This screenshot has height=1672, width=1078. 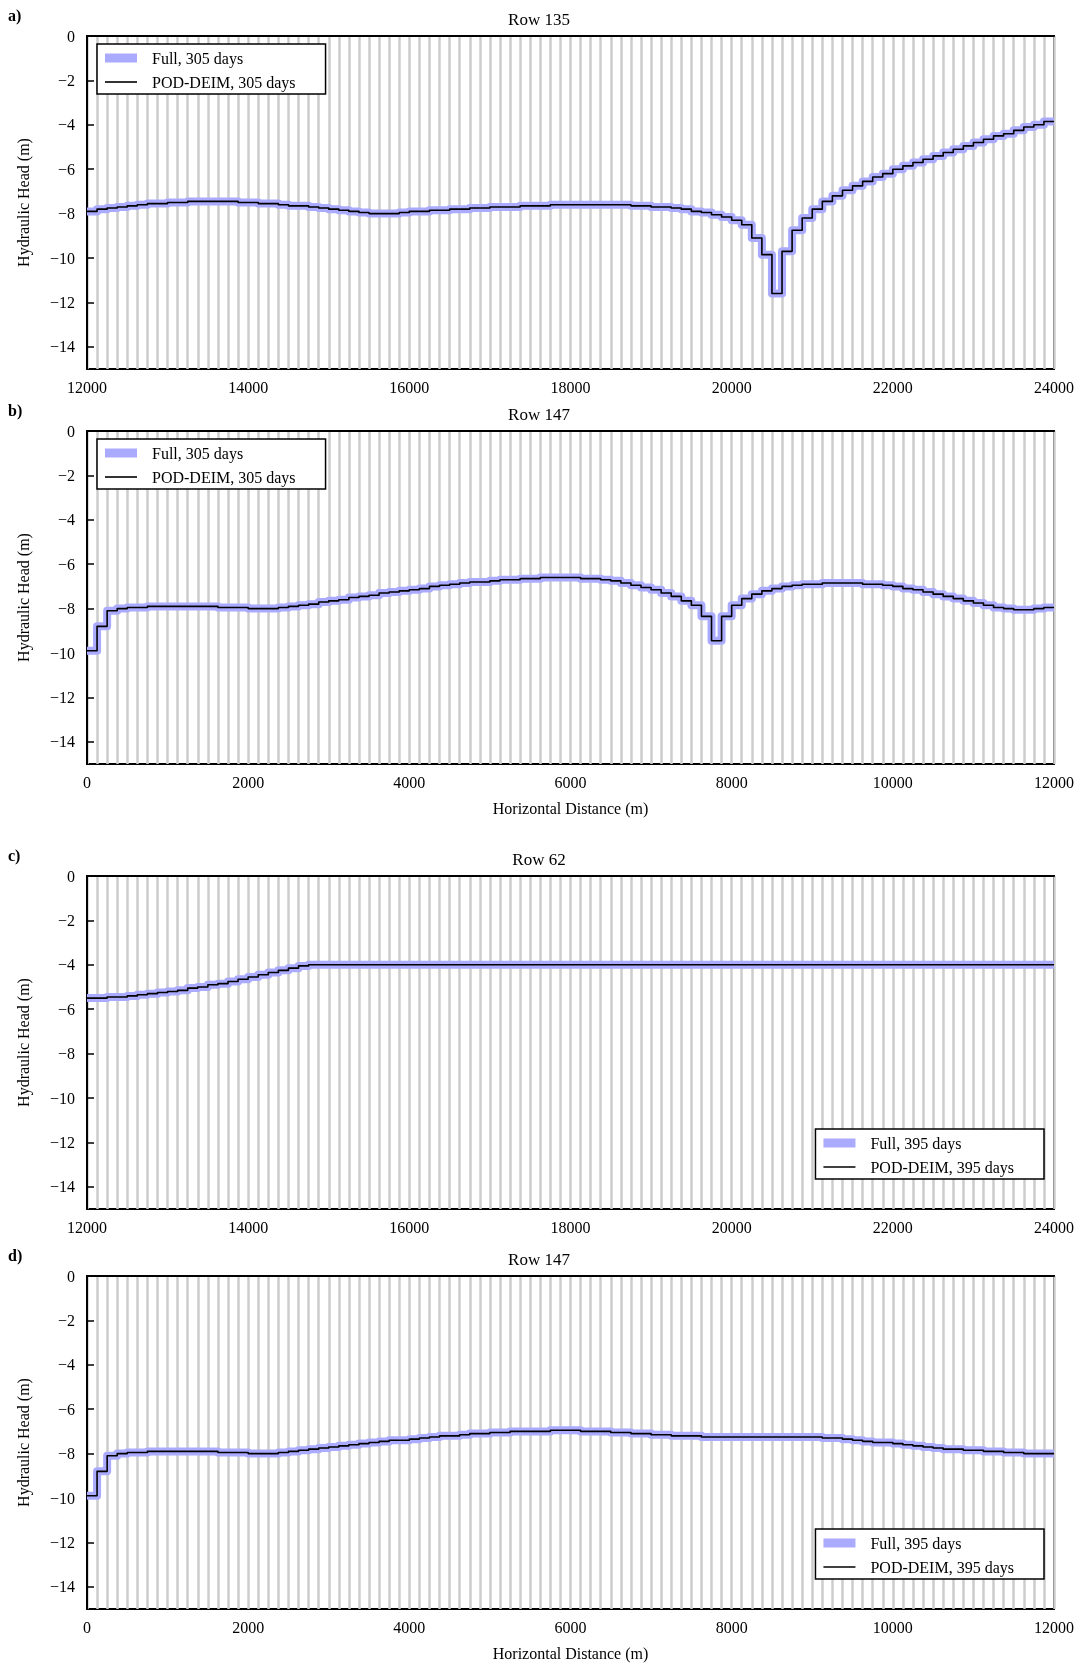 What do you see at coordinates (14, 855) in the screenshot?
I see `text: c)` at bounding box center [14, 855].